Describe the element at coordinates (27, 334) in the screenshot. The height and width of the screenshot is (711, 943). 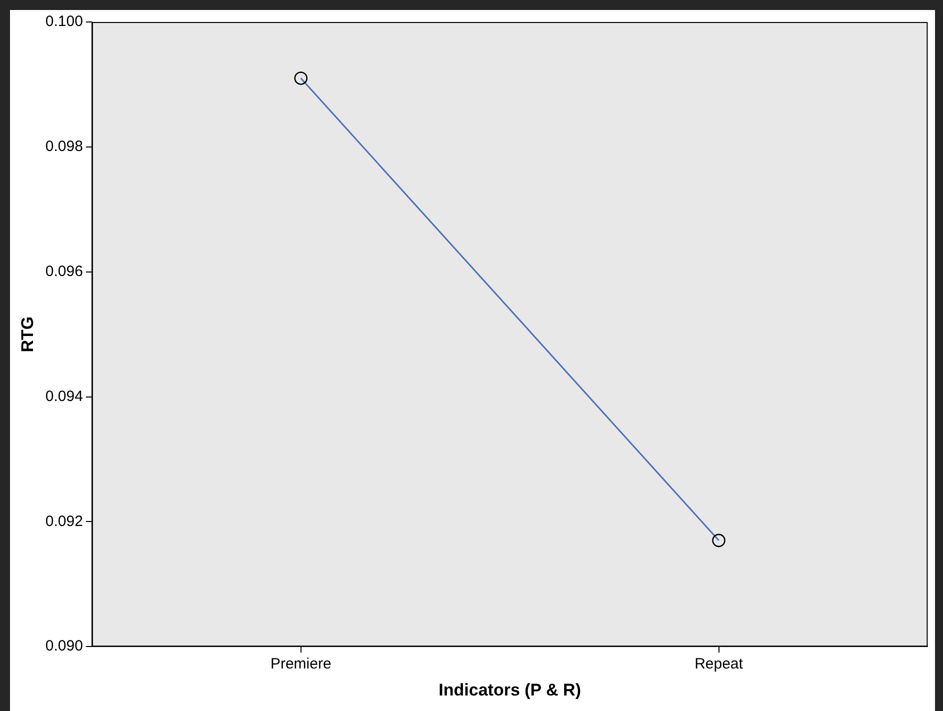
I see `y-axis-title: RTG` at that location.